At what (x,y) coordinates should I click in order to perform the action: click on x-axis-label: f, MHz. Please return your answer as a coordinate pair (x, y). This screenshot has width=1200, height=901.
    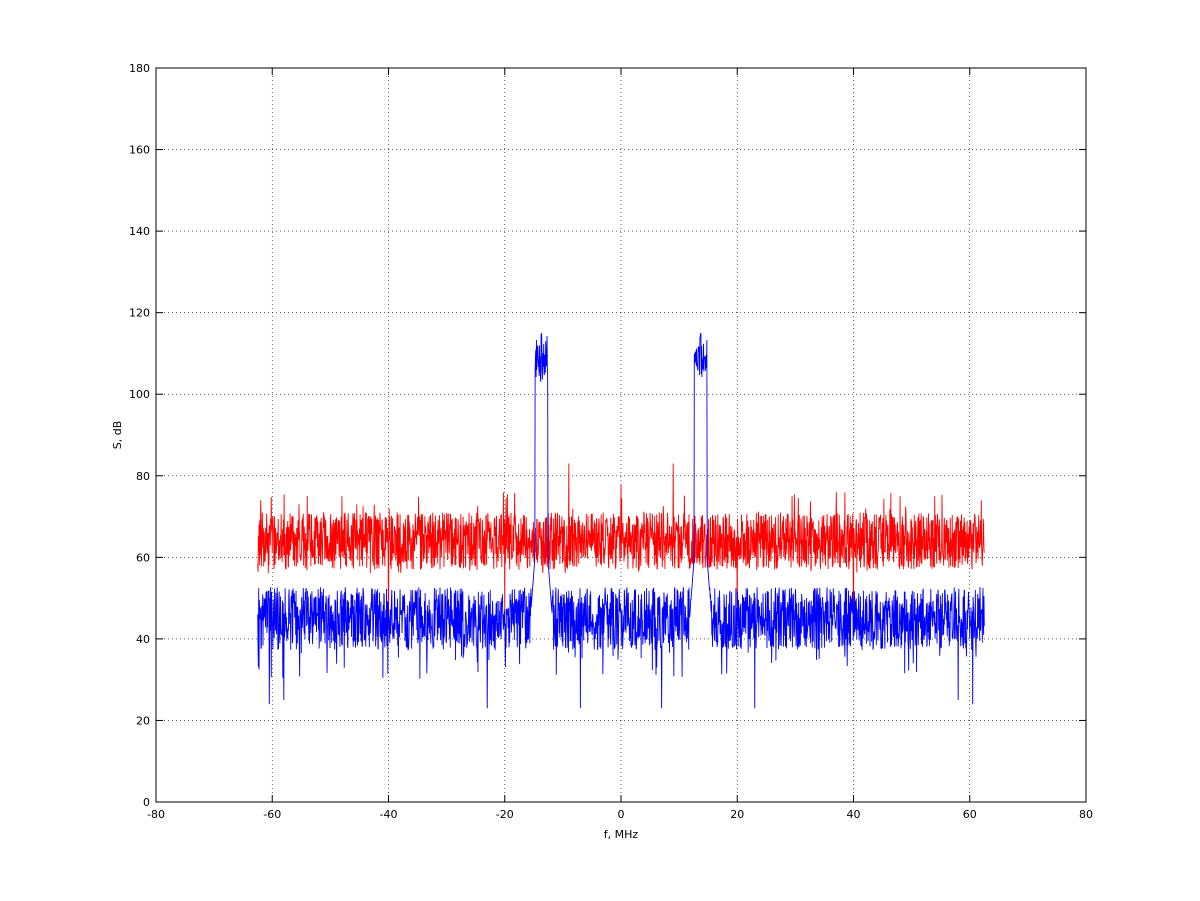
    Looking at the image, I should click on (621, 834).